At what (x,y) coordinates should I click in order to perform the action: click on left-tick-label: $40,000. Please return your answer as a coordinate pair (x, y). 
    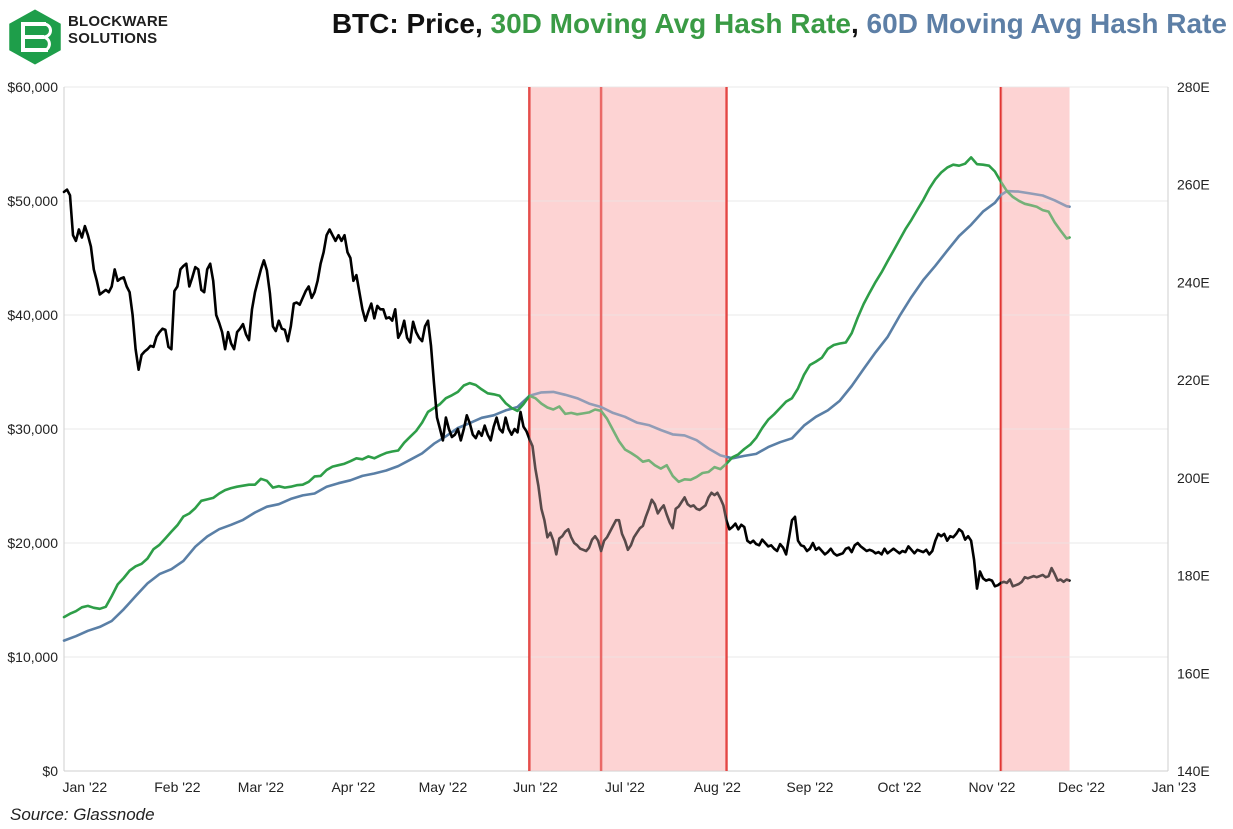
    Looking at the image, I should click on (32, 315).